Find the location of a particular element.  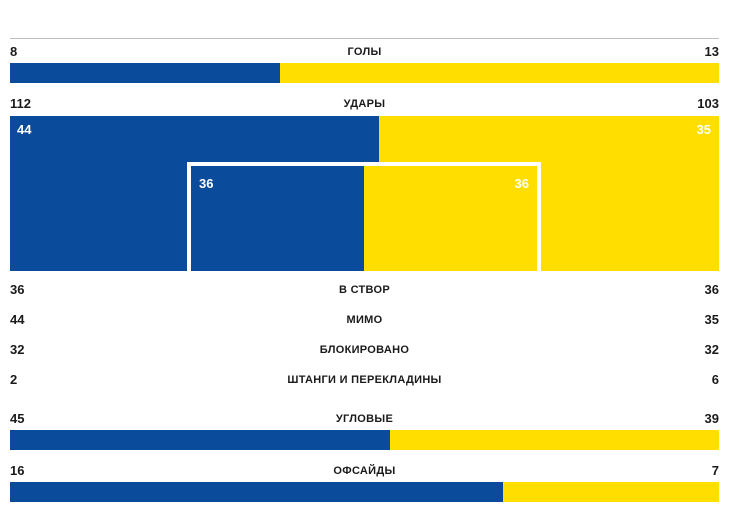

off-target-left-value: 44 is located at coordinates (17, 319).